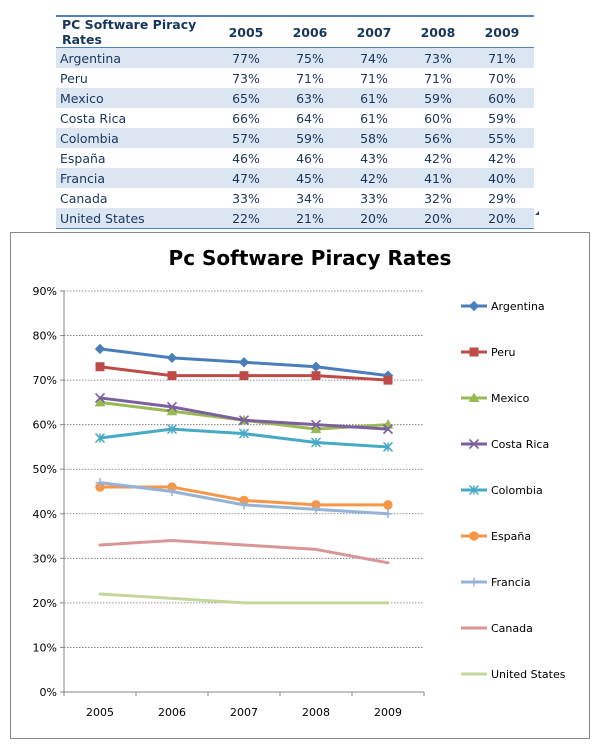 The height and width of the screenshot is (747, 601). I want to click on table-cell-value: 60%, so click(438, 118).